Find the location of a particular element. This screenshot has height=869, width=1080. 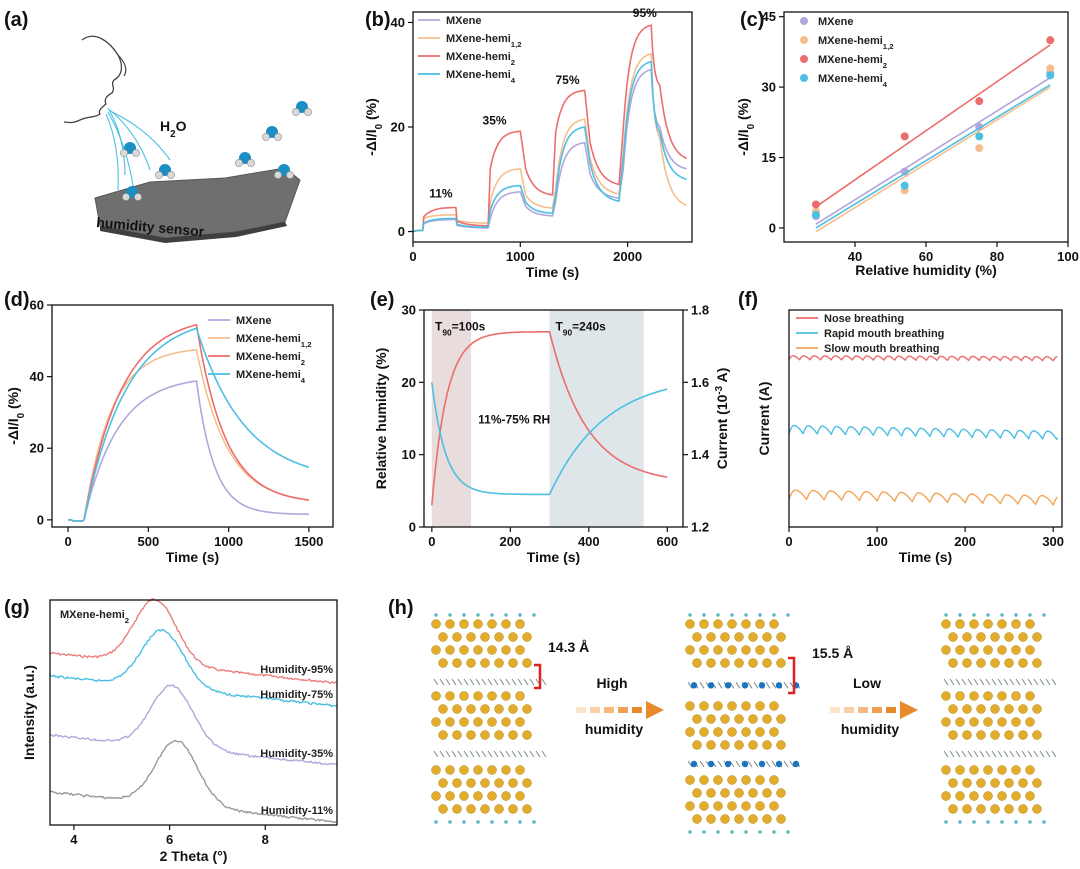

interlayer-spacing-label: 15.5 Å is located at coordinates (832, 653).